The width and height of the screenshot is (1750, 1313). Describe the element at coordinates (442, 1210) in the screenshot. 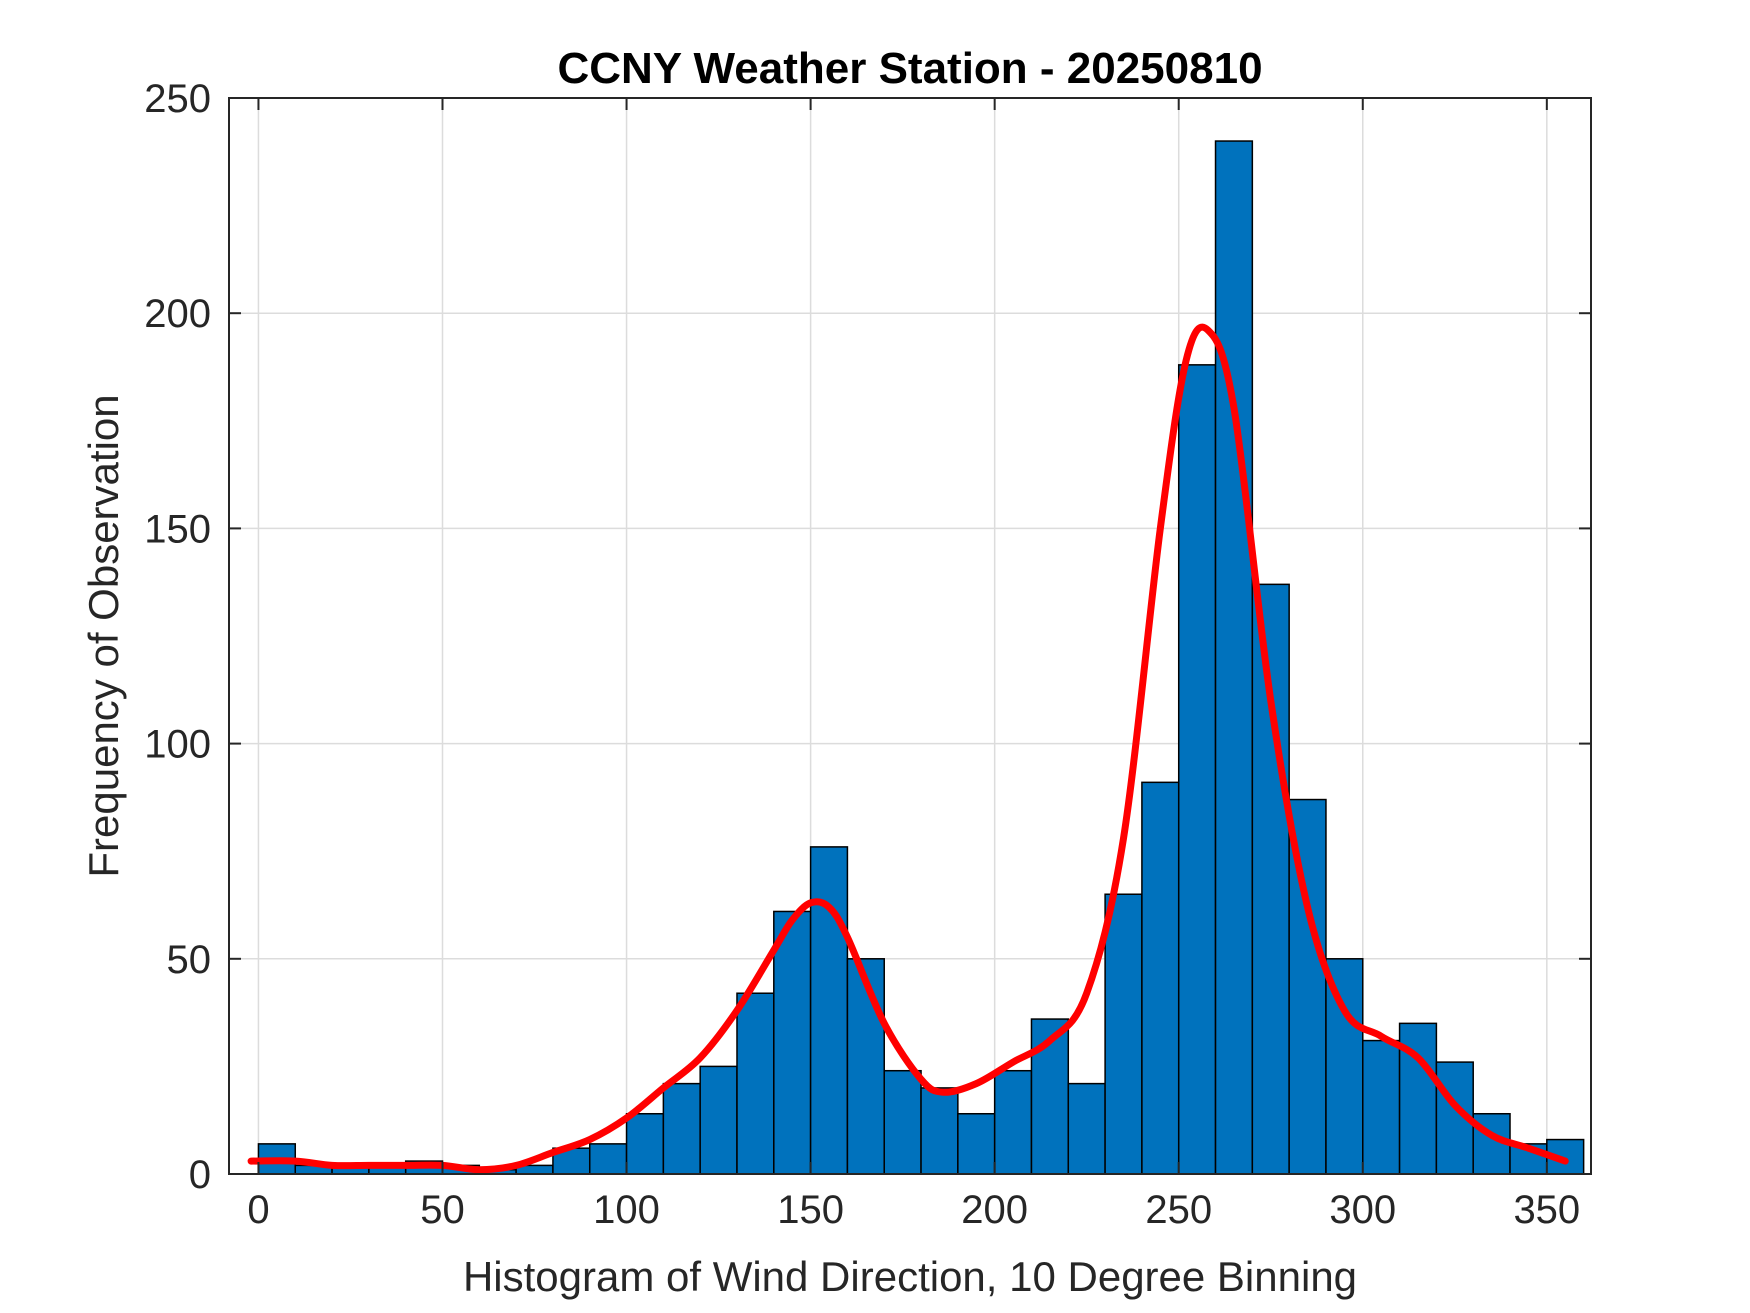

I see `x-tick-label: 50` at that location.